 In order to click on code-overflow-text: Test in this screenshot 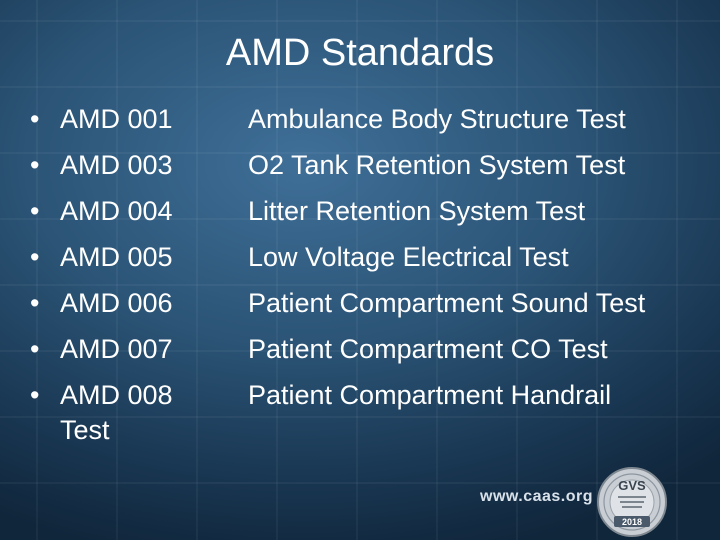, I will do `click(85, 430)`.